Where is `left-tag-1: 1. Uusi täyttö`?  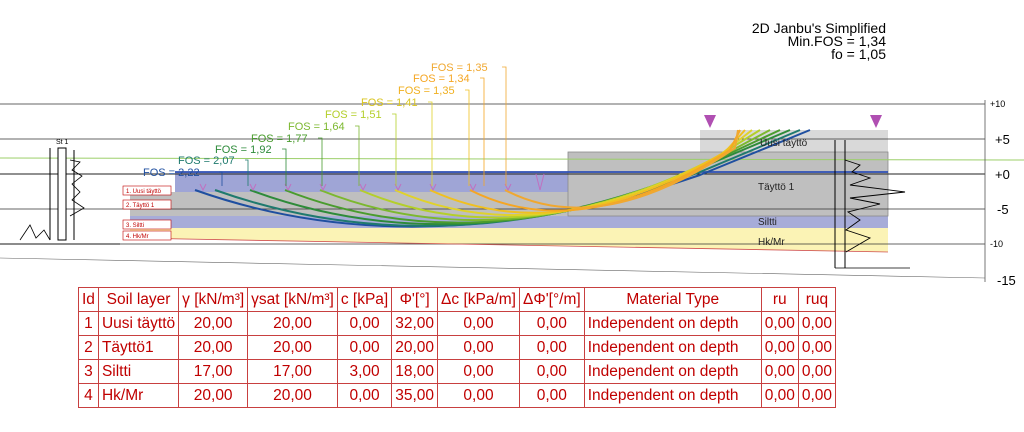
left-tag-1: 1. Uusi täyttö is located at coordinates (144, 192).